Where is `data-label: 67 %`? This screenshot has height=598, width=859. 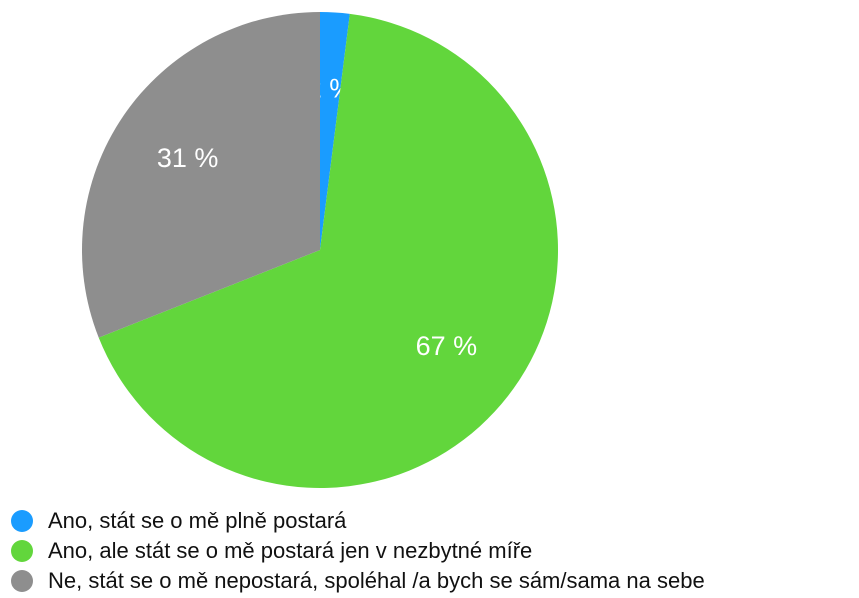 data-label: 67 % is located at coordinates (447, 346).